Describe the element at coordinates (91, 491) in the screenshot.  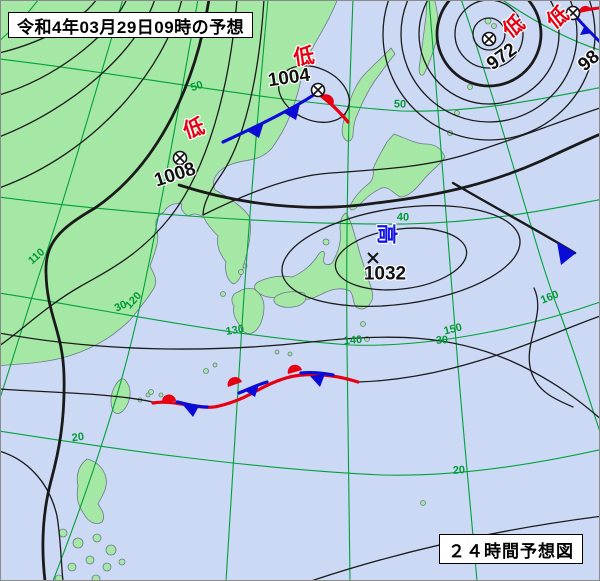
I see `land-luzon` at that location.